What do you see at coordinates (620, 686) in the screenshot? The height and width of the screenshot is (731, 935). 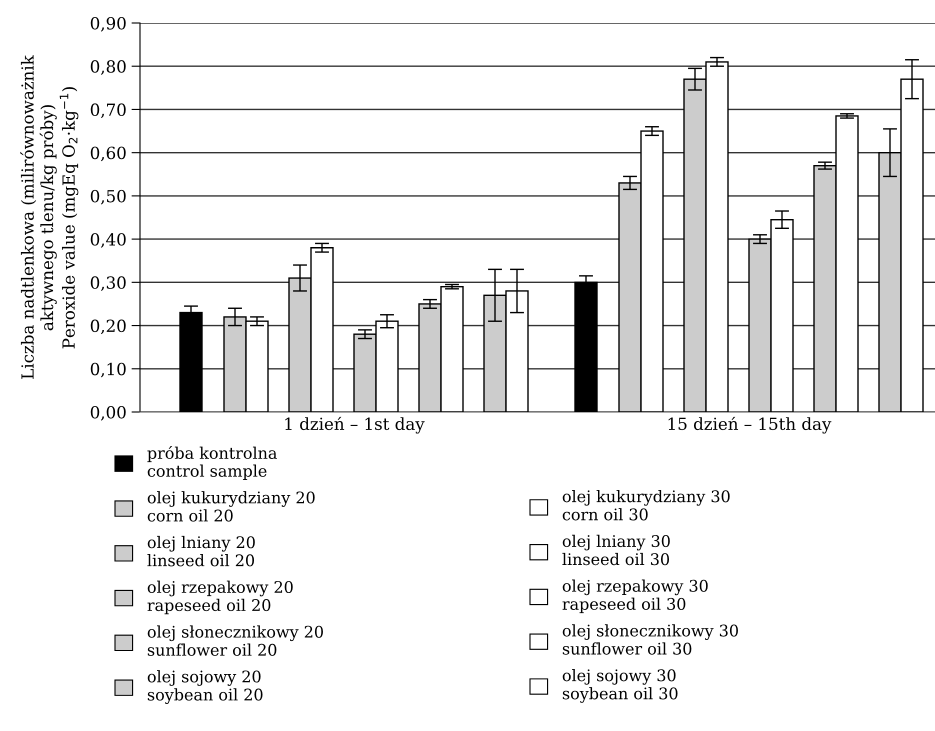 I see `legend-label: olej sojowy 30 soybean oil 30` at bounding box center [620, 686].